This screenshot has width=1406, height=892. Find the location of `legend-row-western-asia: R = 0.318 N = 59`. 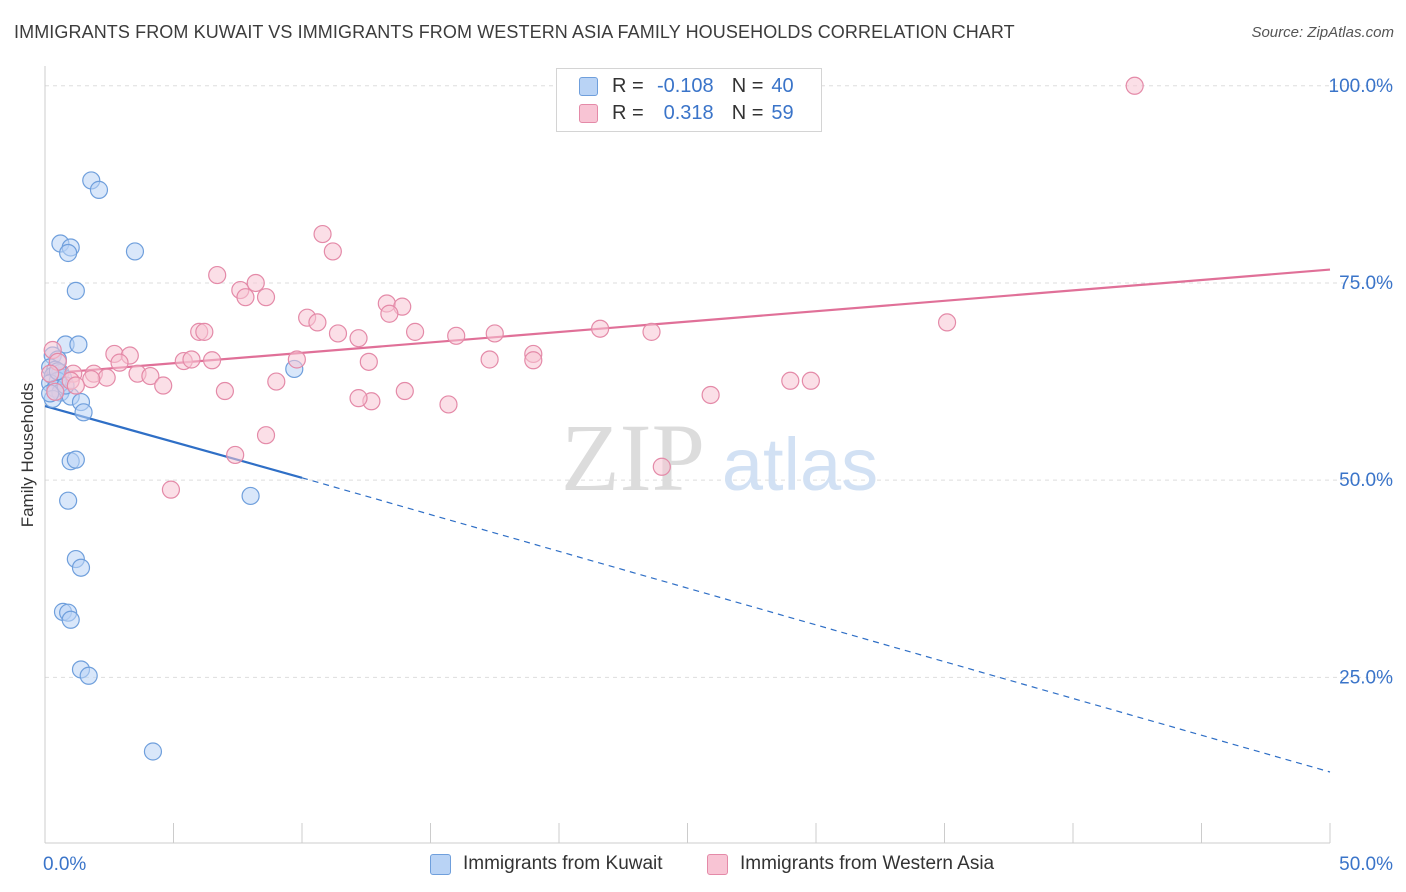

legend-row-western-asia: R = 0.318 N = 59 is located at coordinates (690, 113).